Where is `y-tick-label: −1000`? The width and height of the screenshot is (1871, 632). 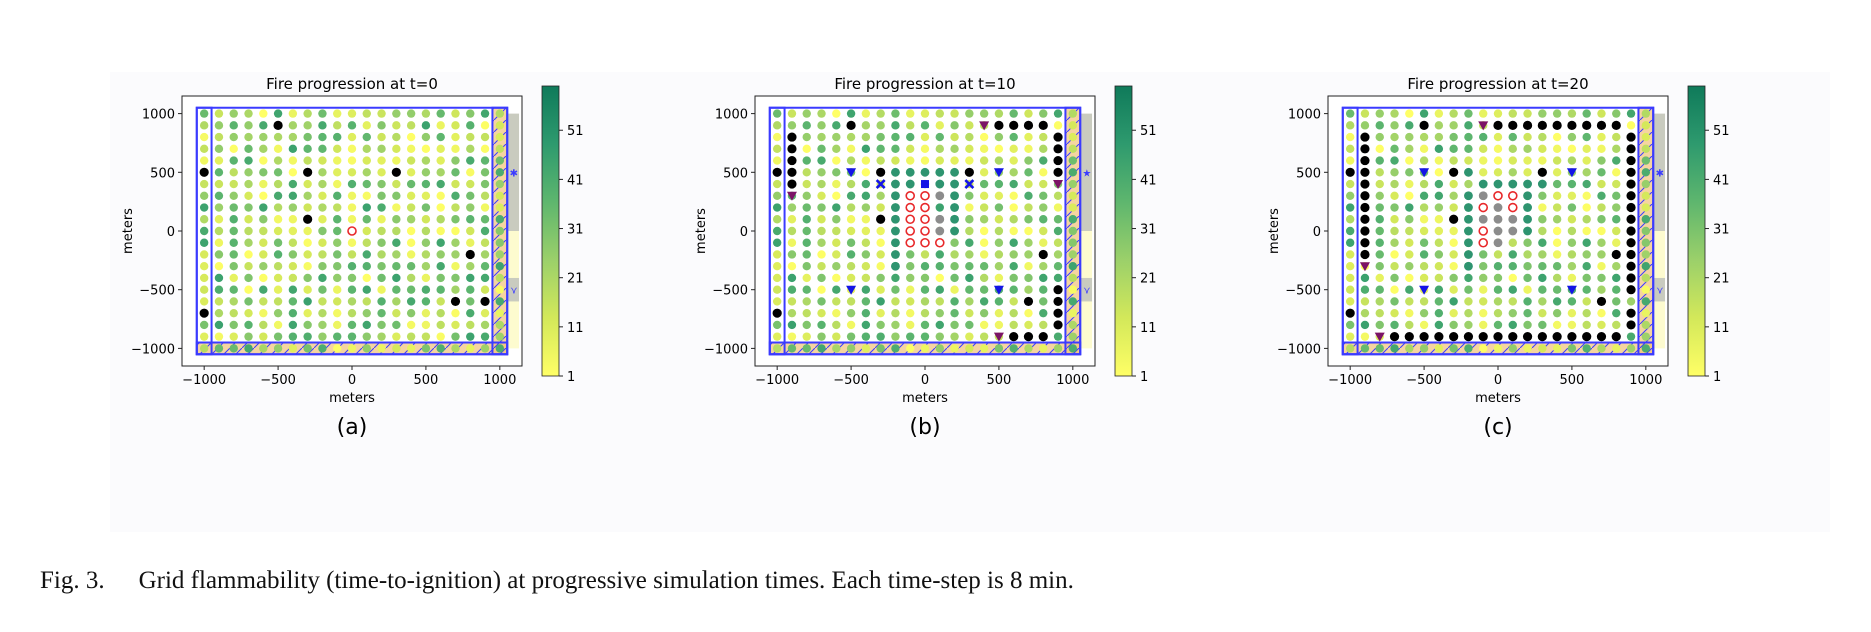
y-tick-label: −1000 is located at coordinates (153, 349).